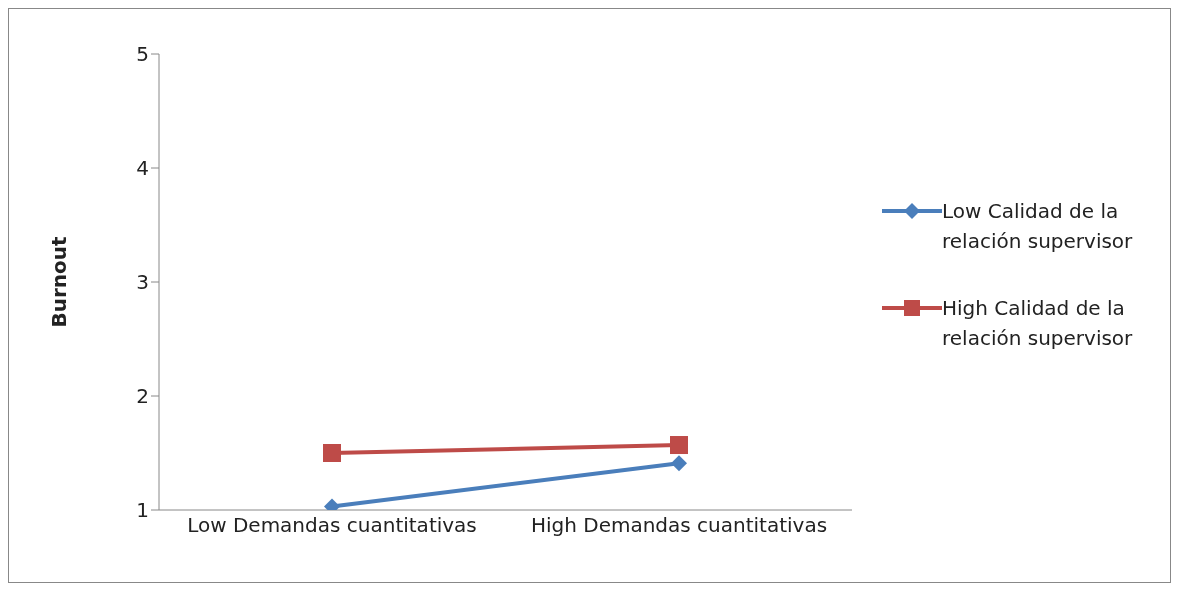  Describe the element at coordinates (1038, 323) in the screenshot. I see `legend-label: High Calidad de la relación supervisor` at that location.